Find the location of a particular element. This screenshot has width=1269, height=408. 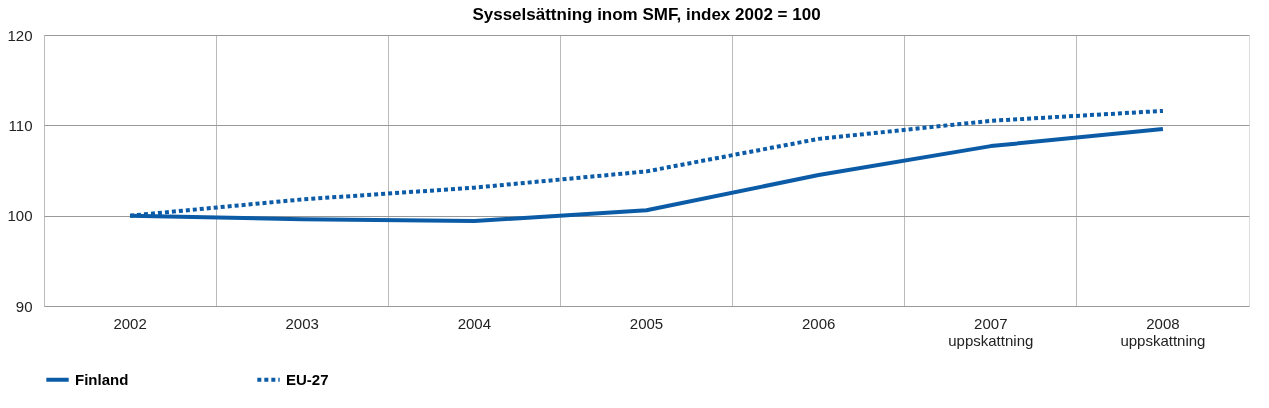

chart-title: Sysselsättning inom SMF, index 2002 = 100 is located at coordinates (646, 14).